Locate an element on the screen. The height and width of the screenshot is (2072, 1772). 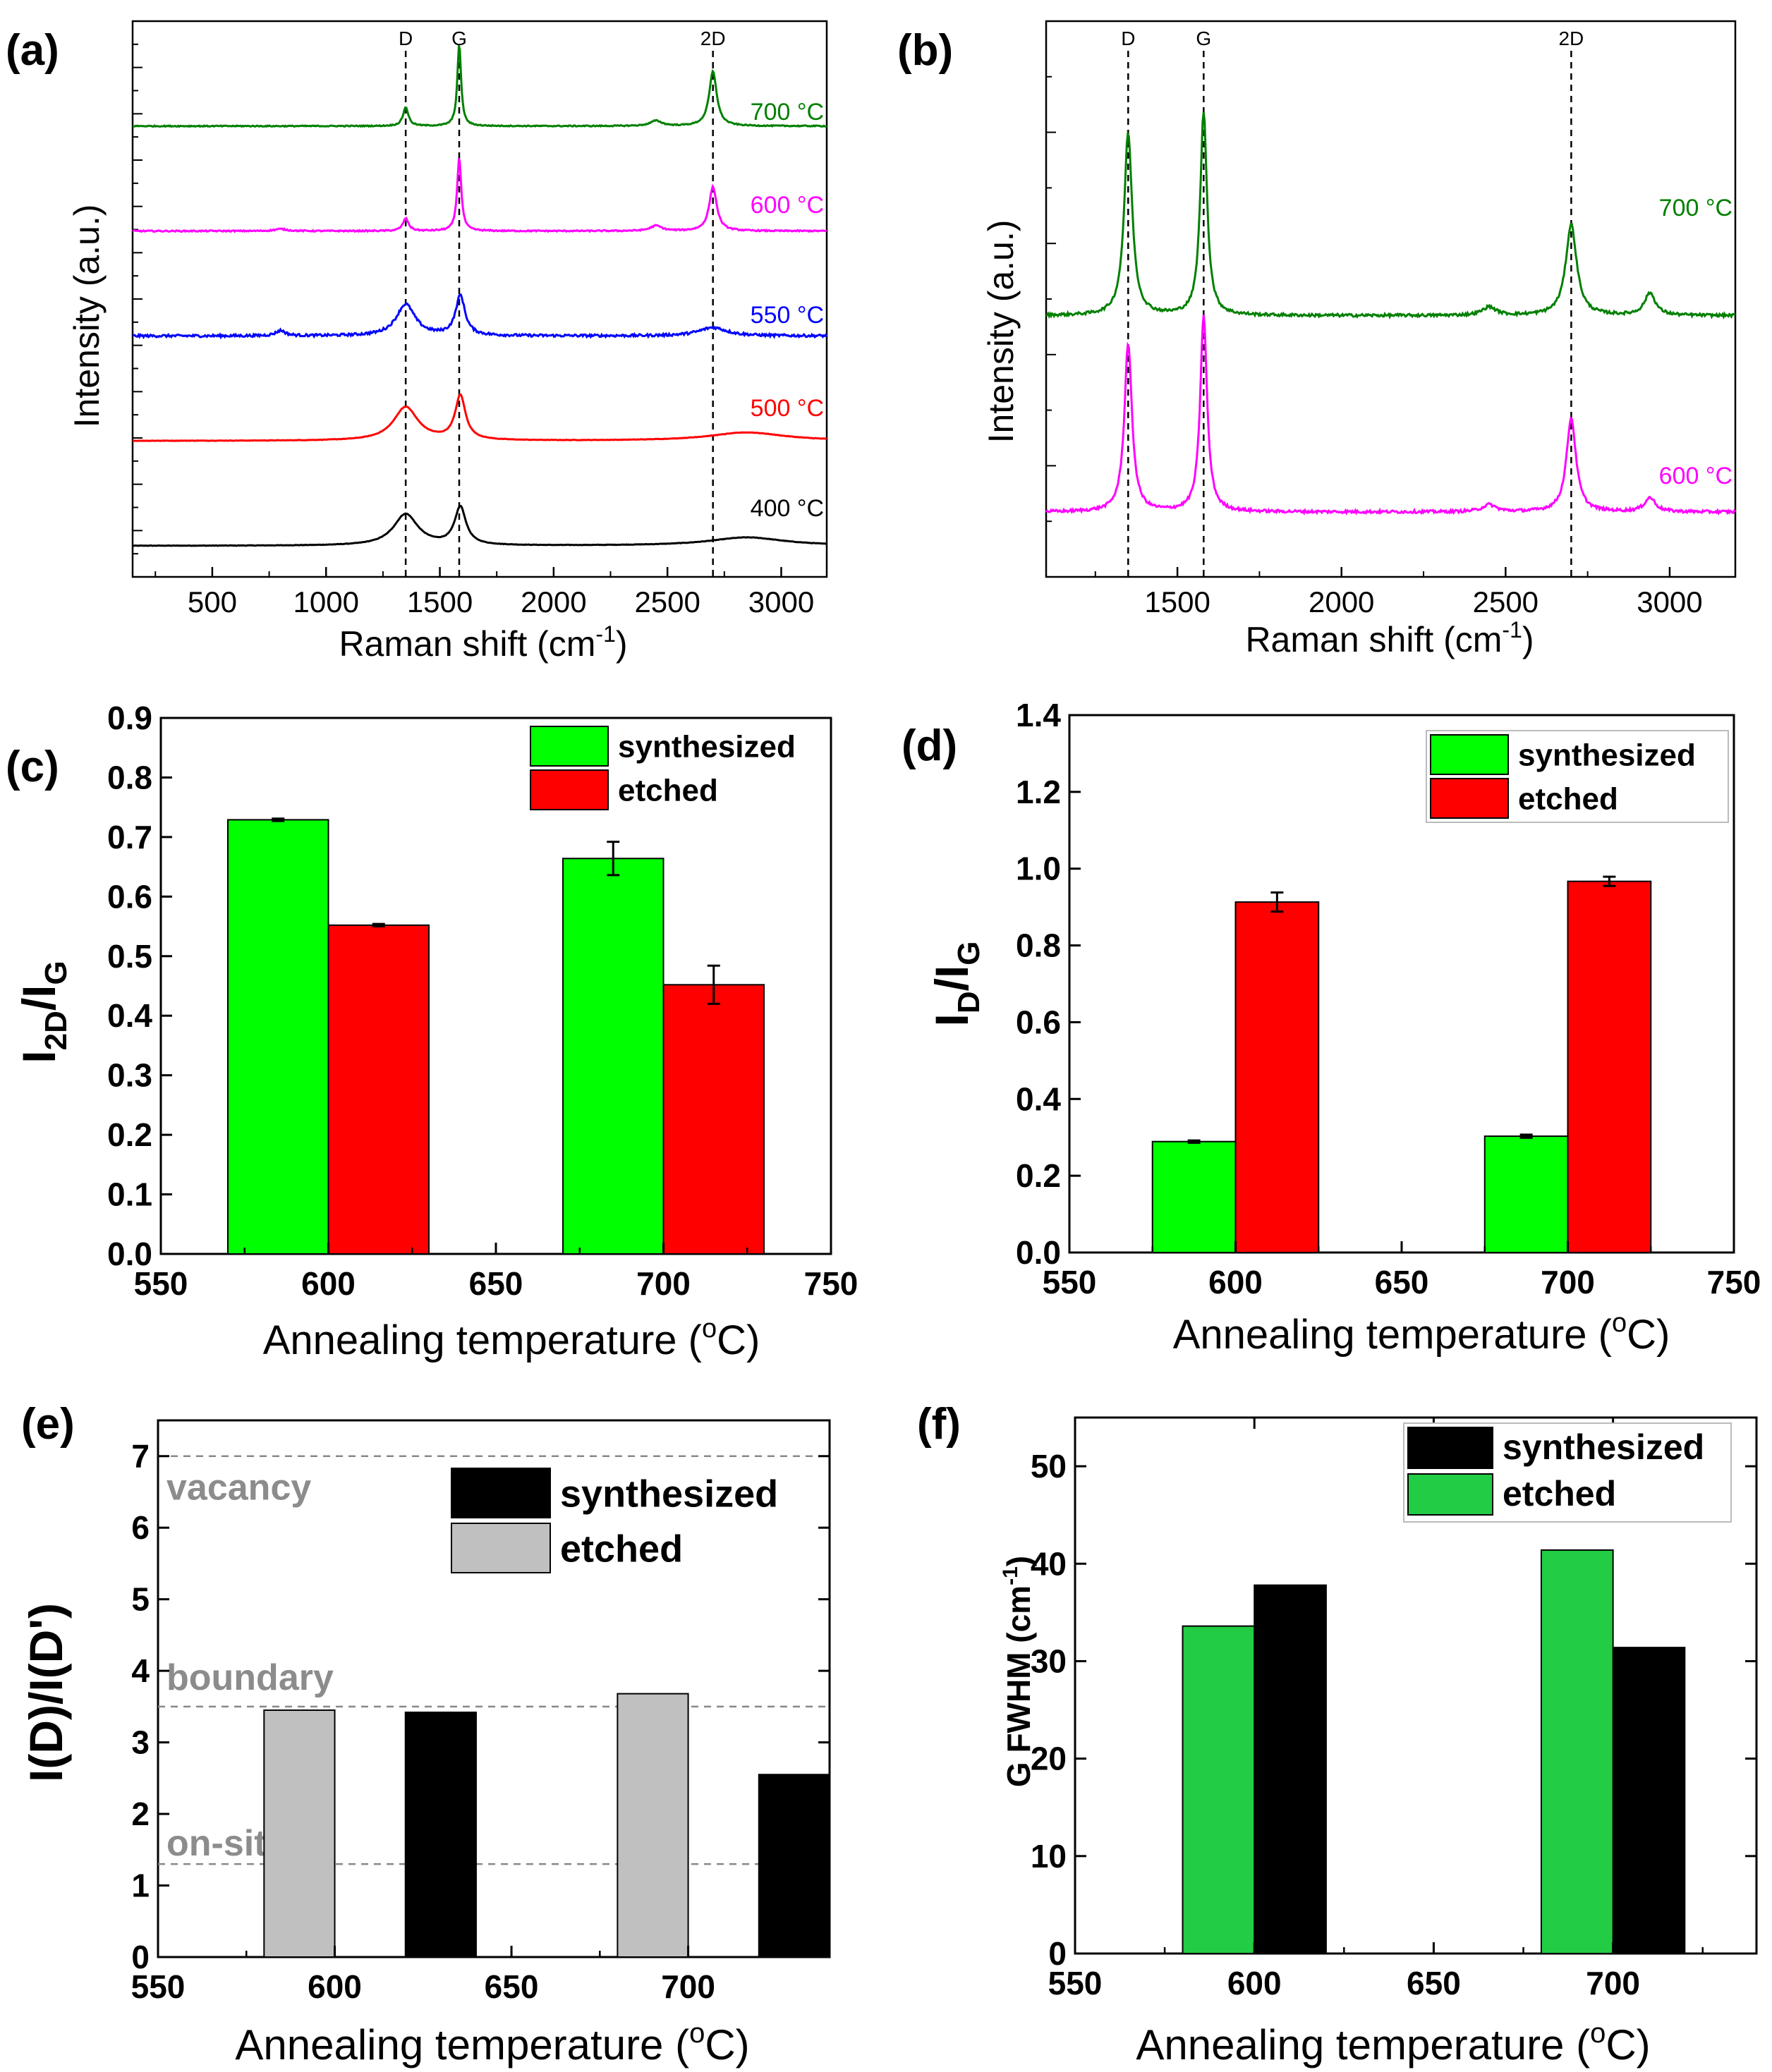
panel-f-x-label-sup: o is located at coordinates (1598, 2033).